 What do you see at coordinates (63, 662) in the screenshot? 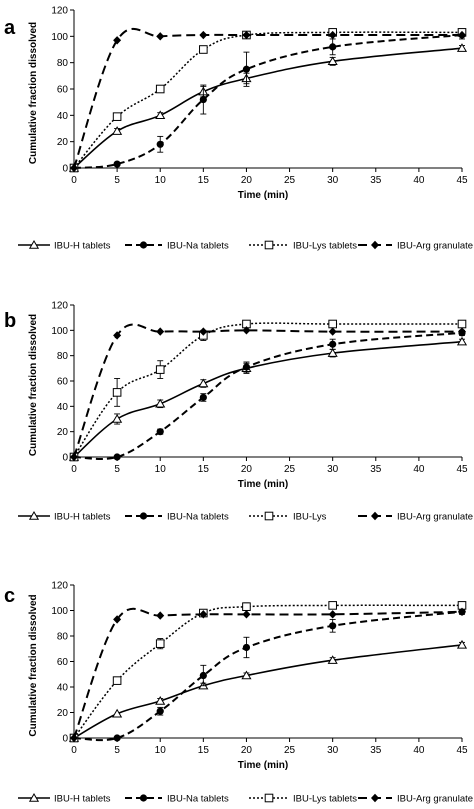
I see `y-tick-label: 60` at bounding box center [63, 662].